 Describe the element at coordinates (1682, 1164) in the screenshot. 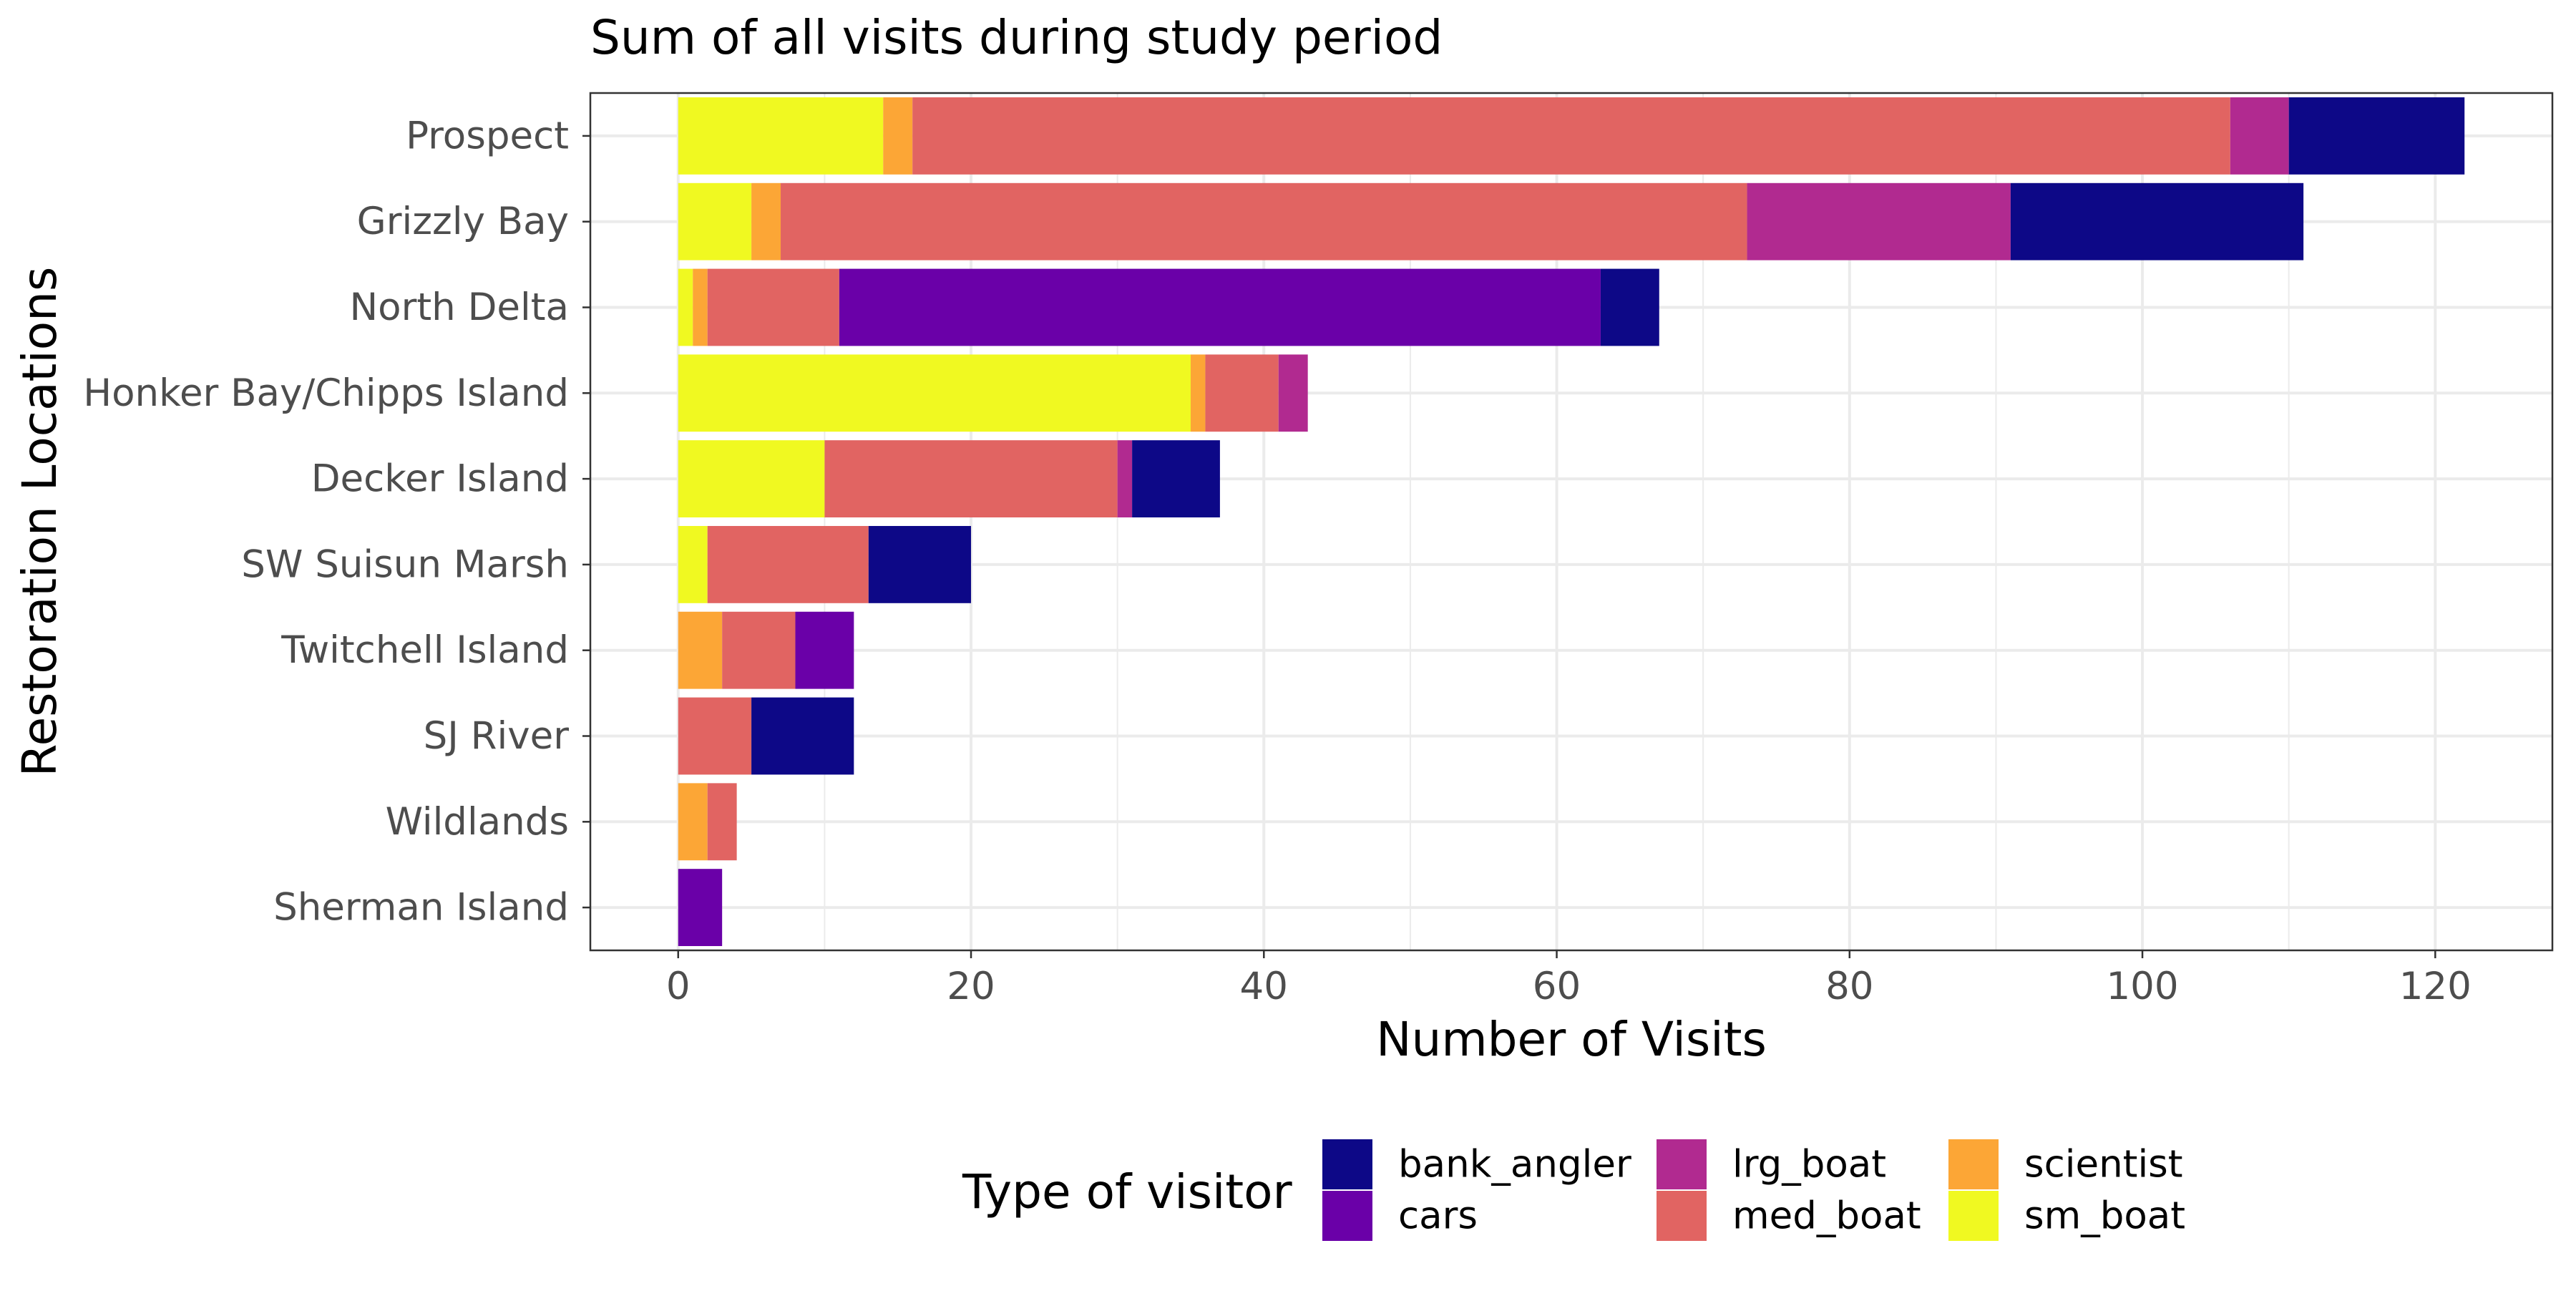

I see `legend-key-lrg_boat` at that location.